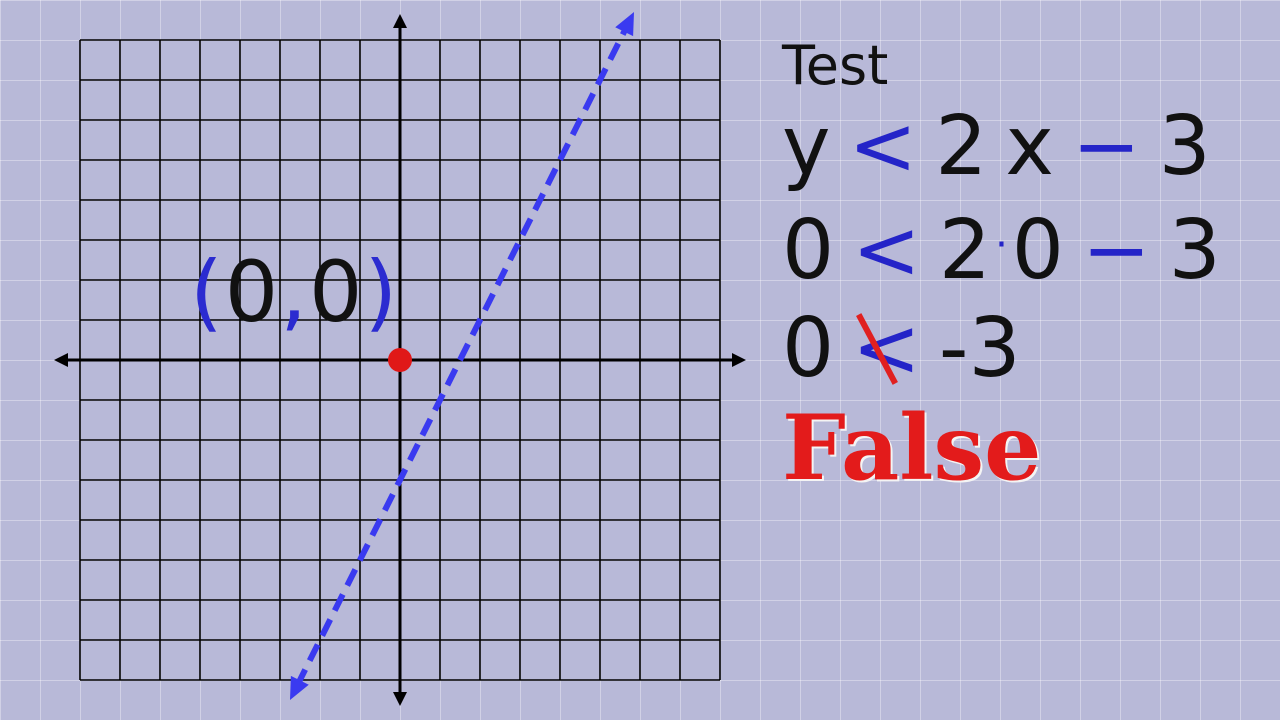  Describe the element at coordinates (979, 348) in the screenshot. I see `rhs: -3` at that location.